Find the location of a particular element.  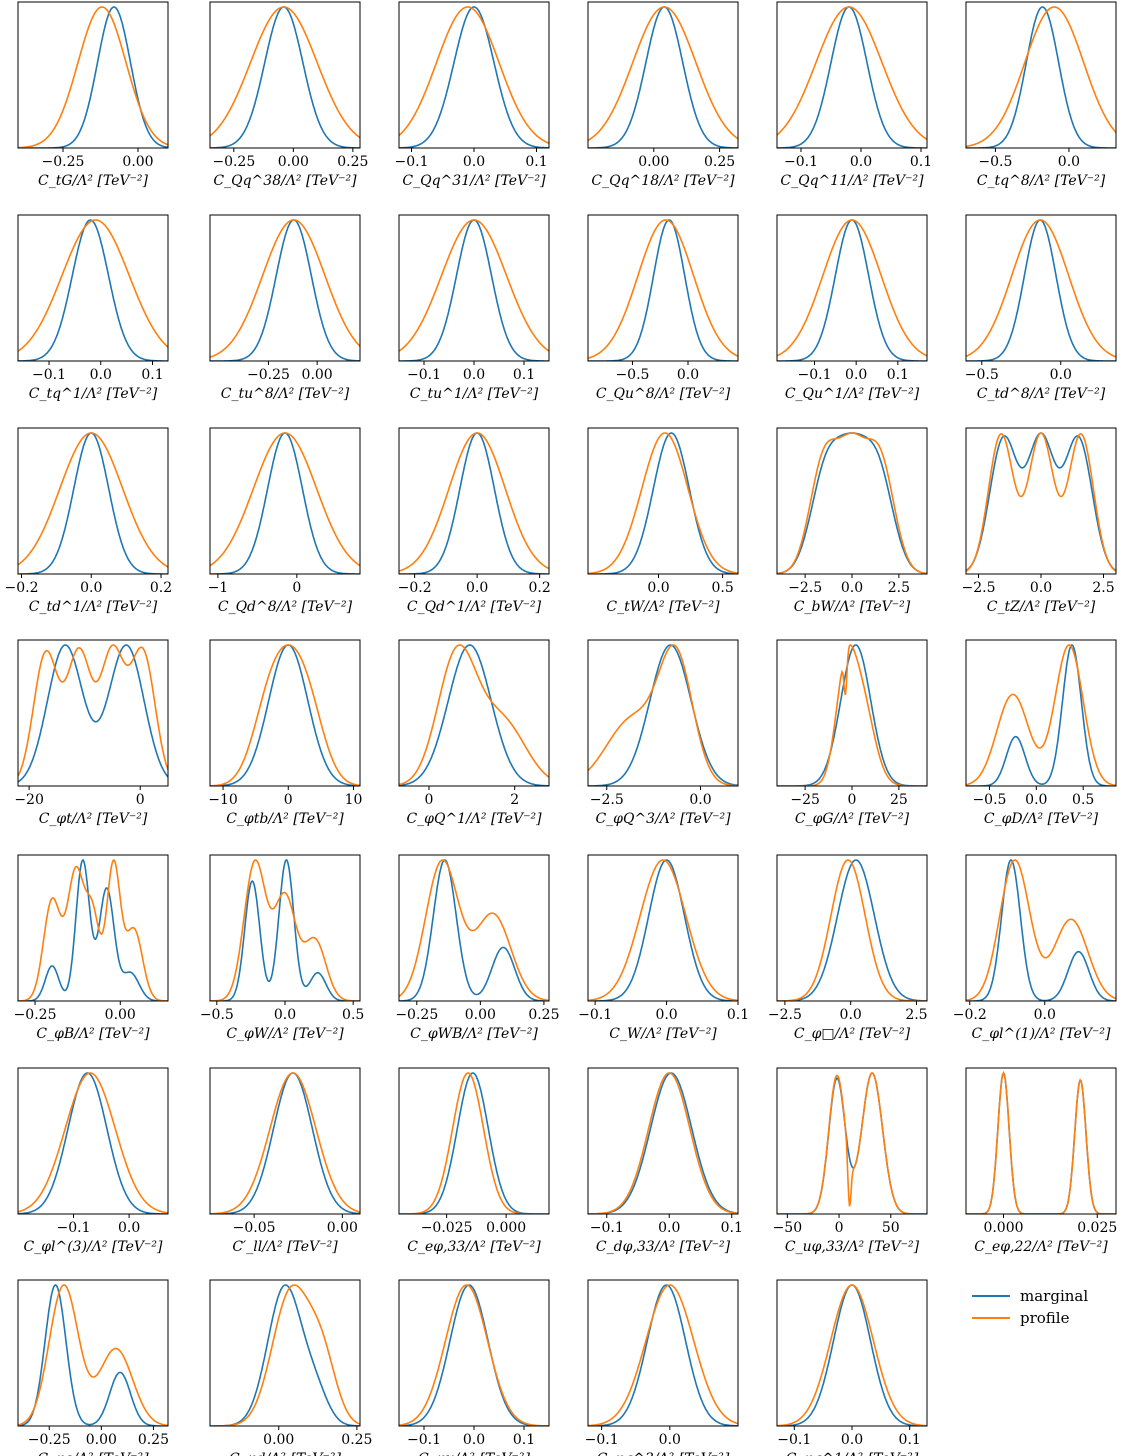

density-panel: −2.5 0.0 2.5 C_tZ/Λ² [TeV⁻²] is located at coordinates (1039, 521).